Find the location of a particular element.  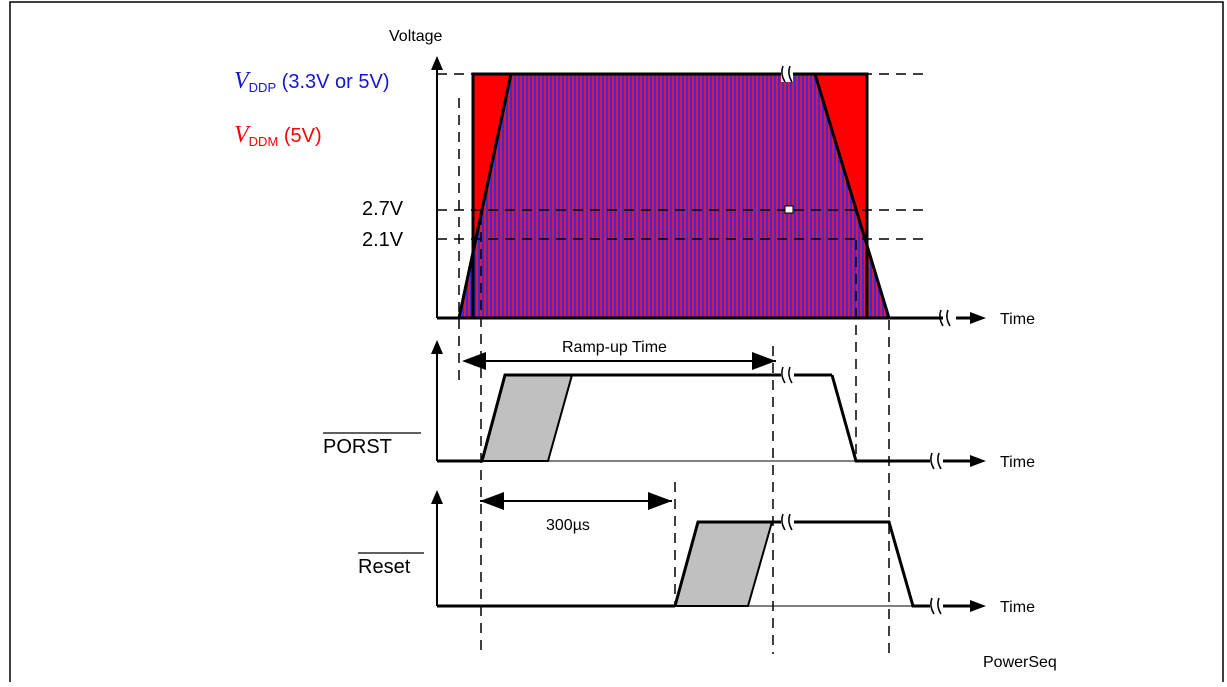

time-label-3: Time is located at coordinates (1017, 607).